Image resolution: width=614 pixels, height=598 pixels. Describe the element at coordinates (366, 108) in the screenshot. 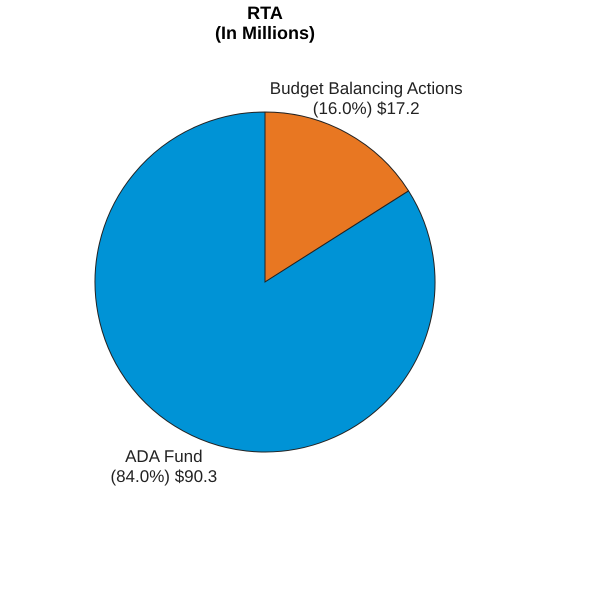

I see `data-label: (16.0%) $17.2` at that location.